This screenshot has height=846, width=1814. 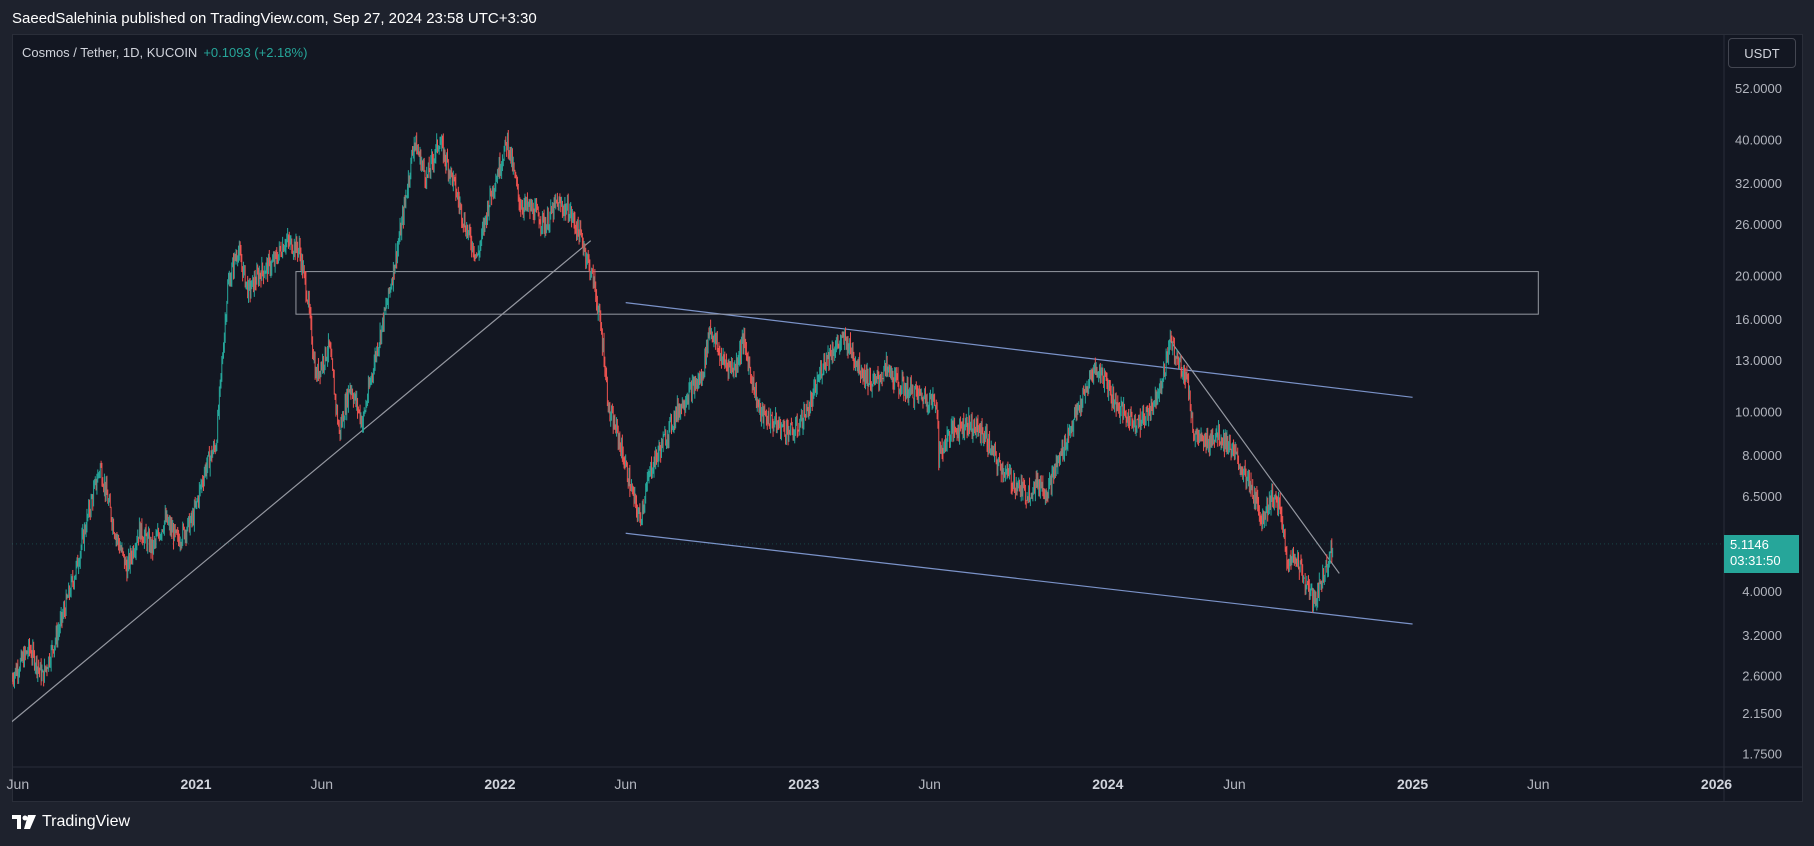 I want to click on y-tick-label: 1.7500, so click(x=1762, y=753).